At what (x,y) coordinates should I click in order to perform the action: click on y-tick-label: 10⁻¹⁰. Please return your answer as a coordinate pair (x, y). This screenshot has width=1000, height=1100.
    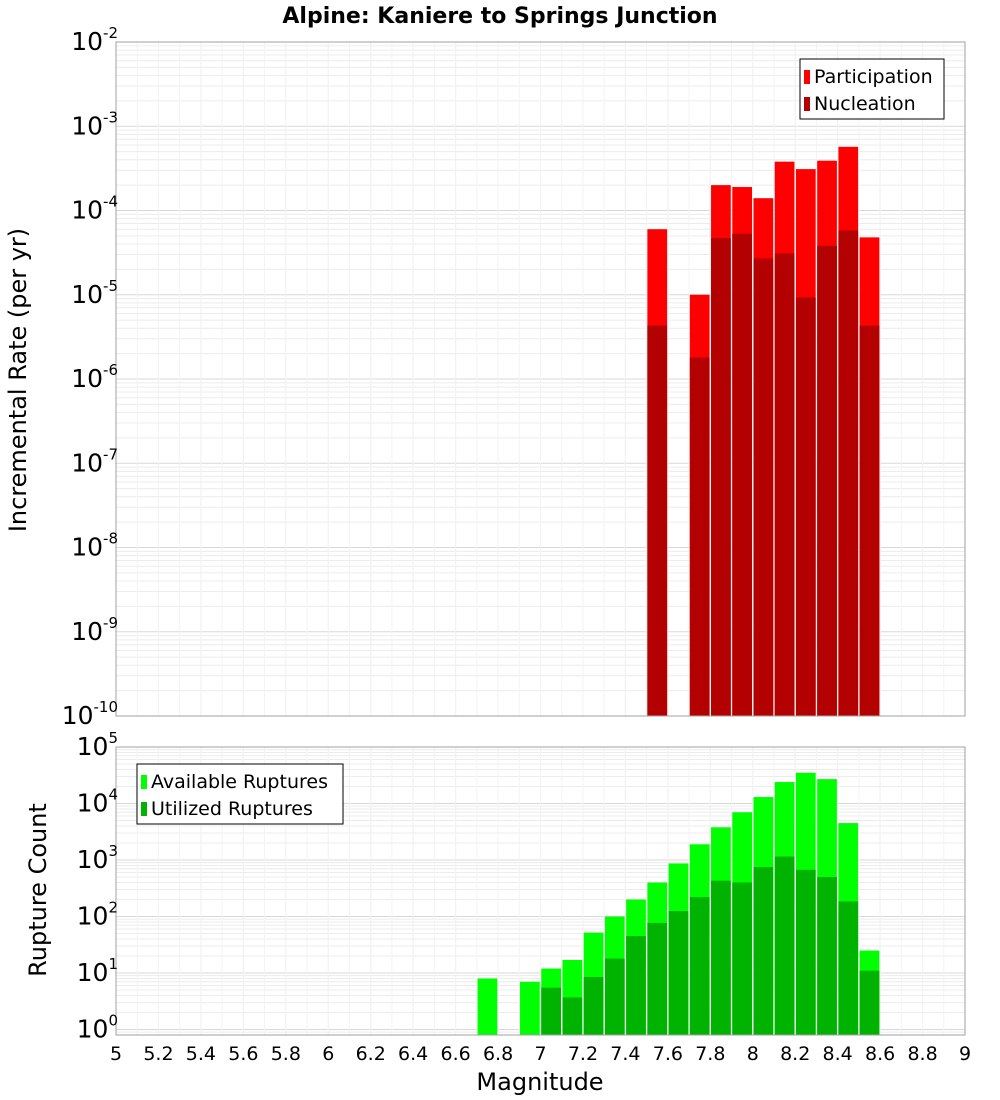
    Looking at the image, I should click on (90, 714).